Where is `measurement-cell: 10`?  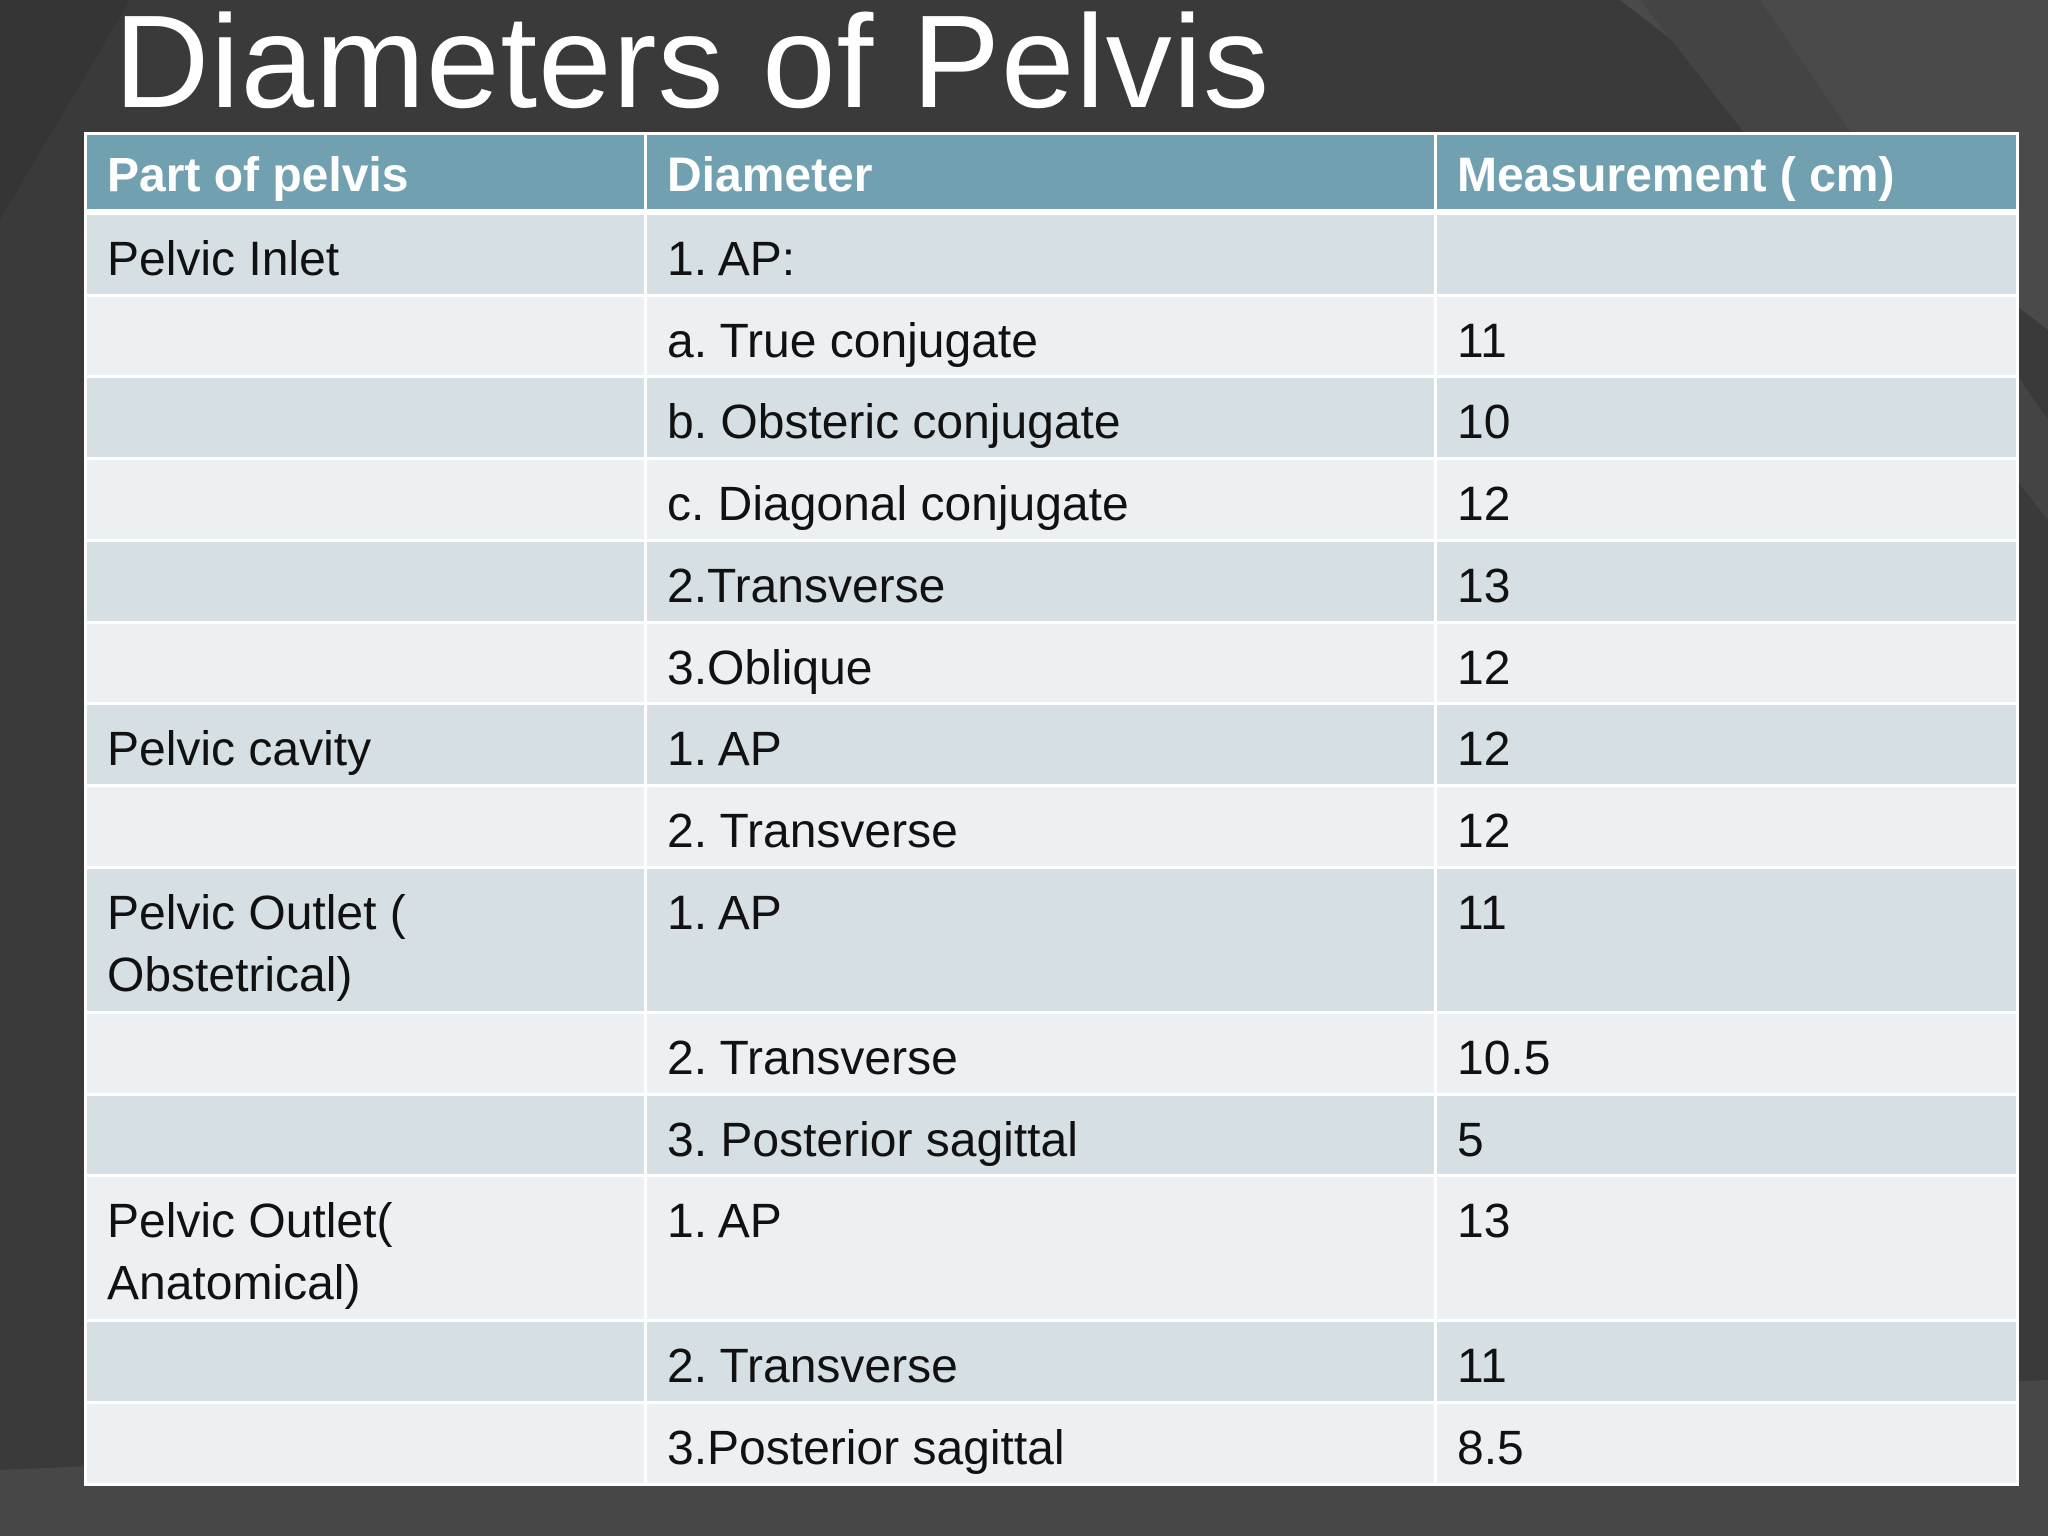
measurement-cell: 10 is located at coordinates (1726, 418).